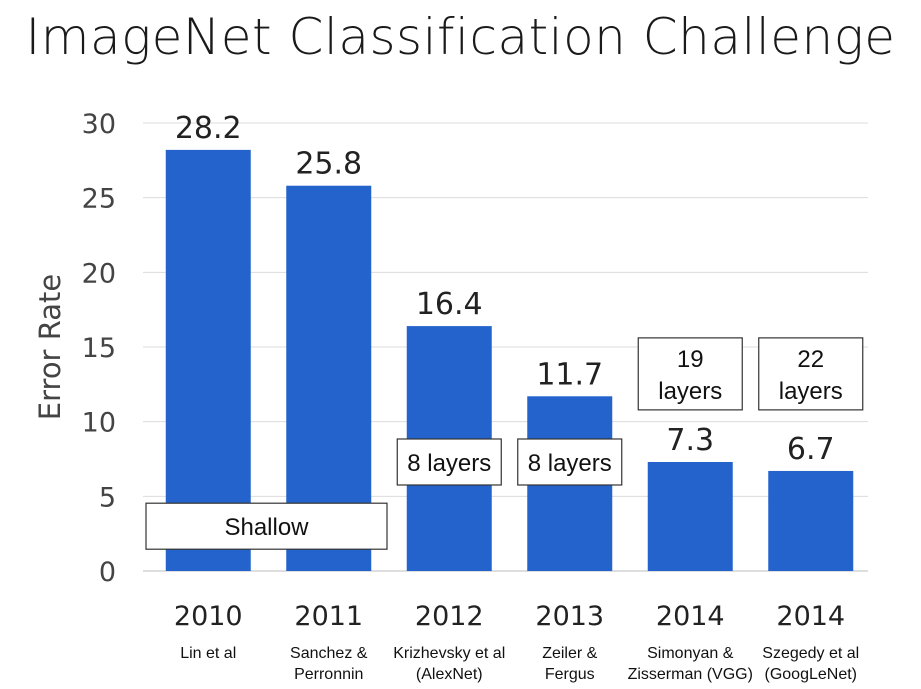 This screenshot has height=689, width=921. Describe the element at coordinates (810, 359) in the screenshot. I see `annotation-text: 22` at that location.